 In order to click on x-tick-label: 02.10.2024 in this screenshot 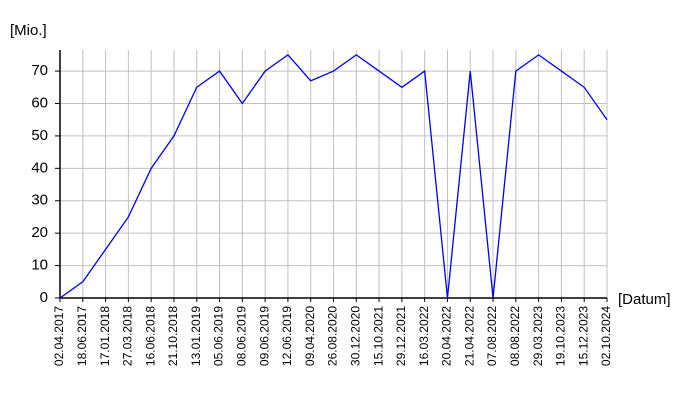, I will do `click(606, 336)`.